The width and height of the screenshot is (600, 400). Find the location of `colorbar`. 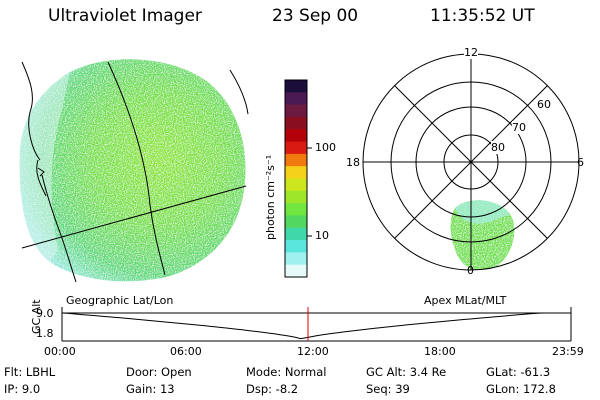

colorbar is located at coordinates (298, 178).